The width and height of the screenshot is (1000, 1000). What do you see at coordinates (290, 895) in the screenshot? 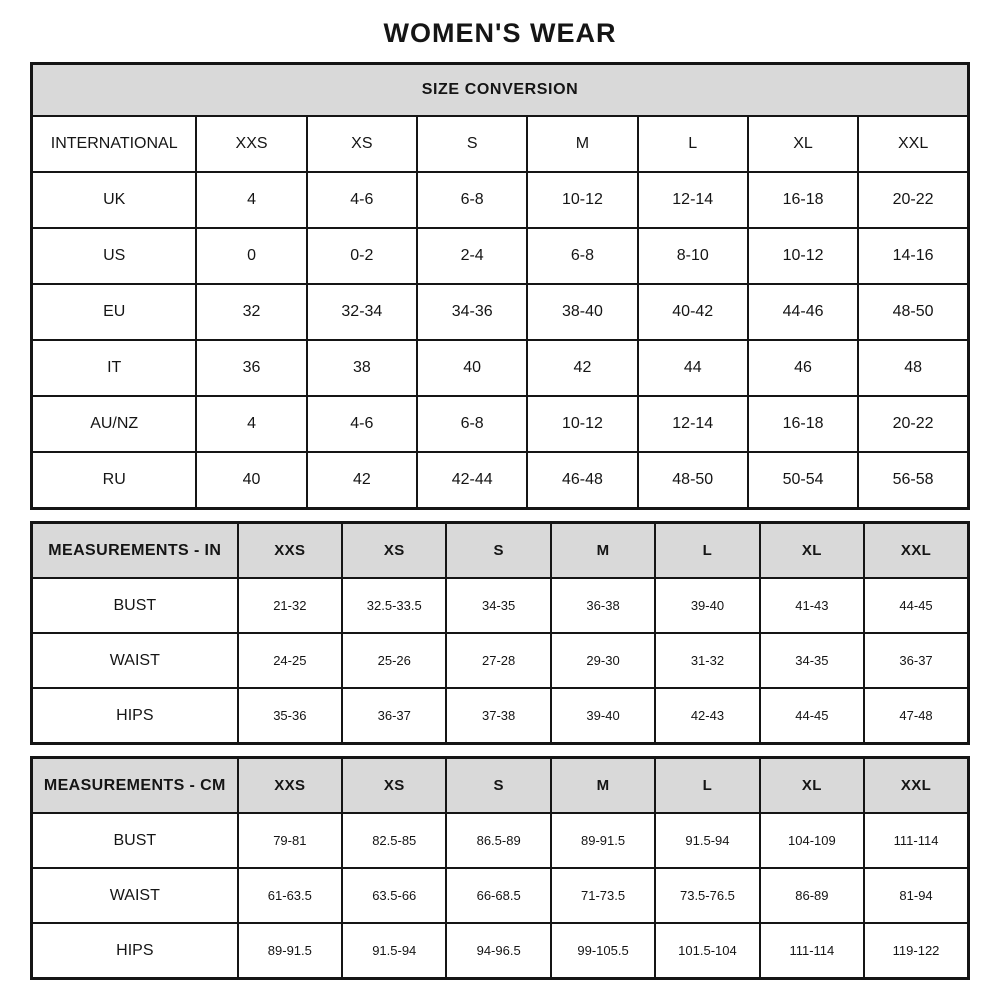
I see `cell-value: 61-63.5` at bounding box center [290, 895].